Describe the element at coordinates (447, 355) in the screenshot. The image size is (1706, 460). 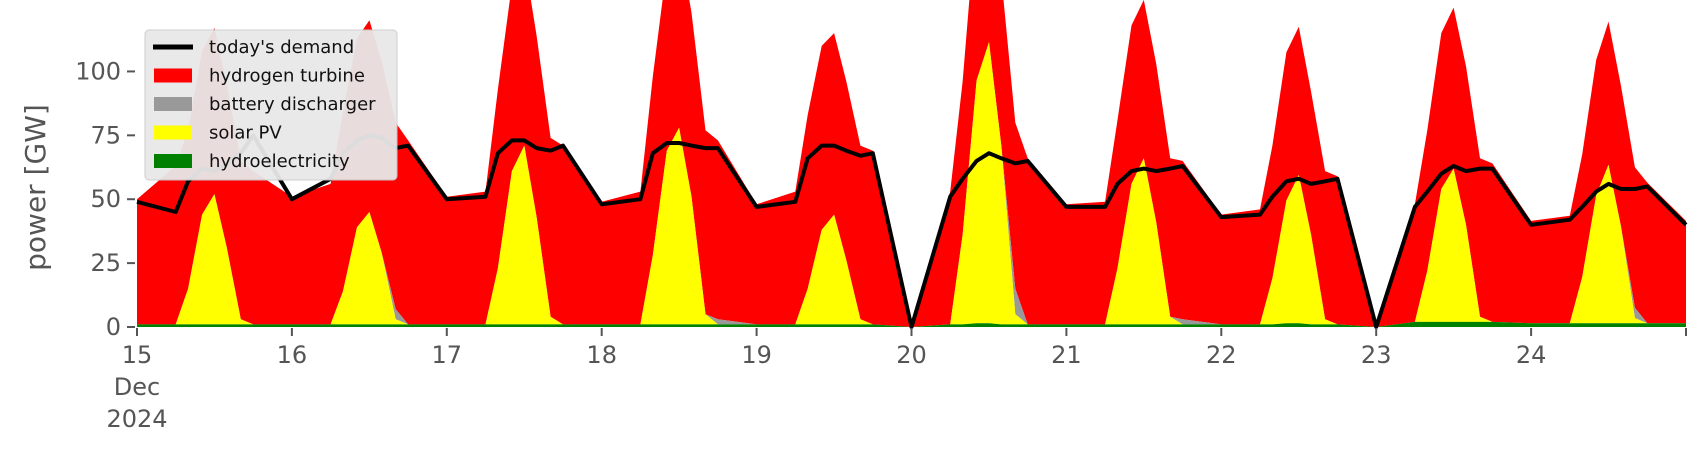
I see `x-tick-label: 17` at that location.